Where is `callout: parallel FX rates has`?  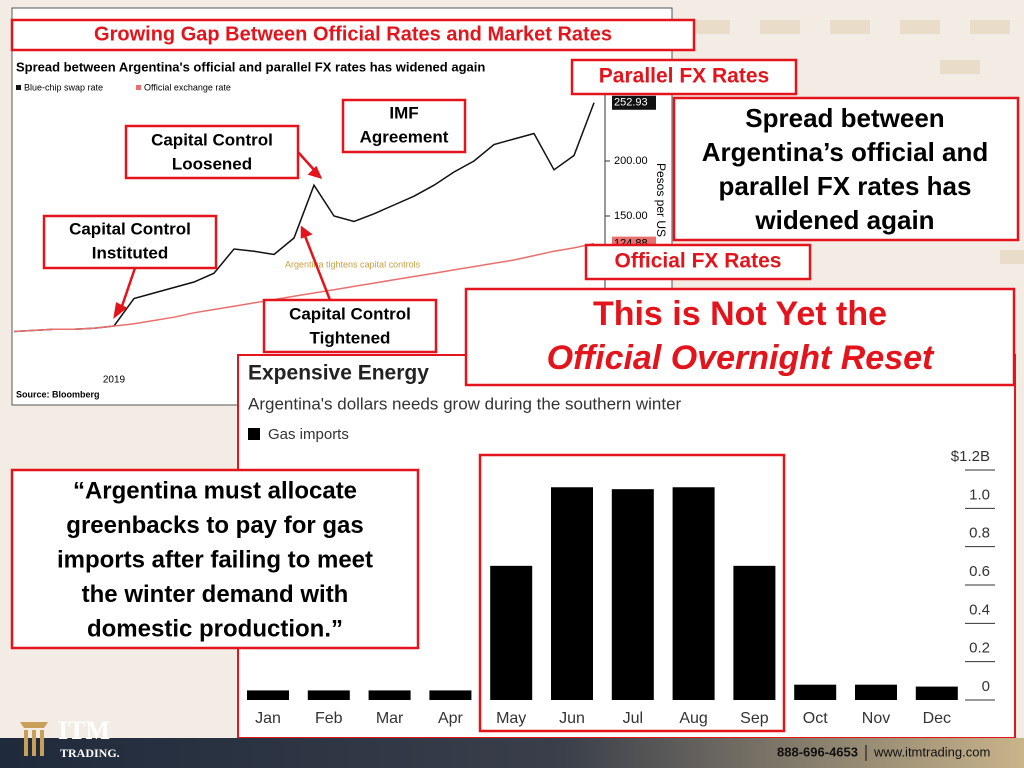 callout: parallel FX rates has is located at coordinates (845, 186).